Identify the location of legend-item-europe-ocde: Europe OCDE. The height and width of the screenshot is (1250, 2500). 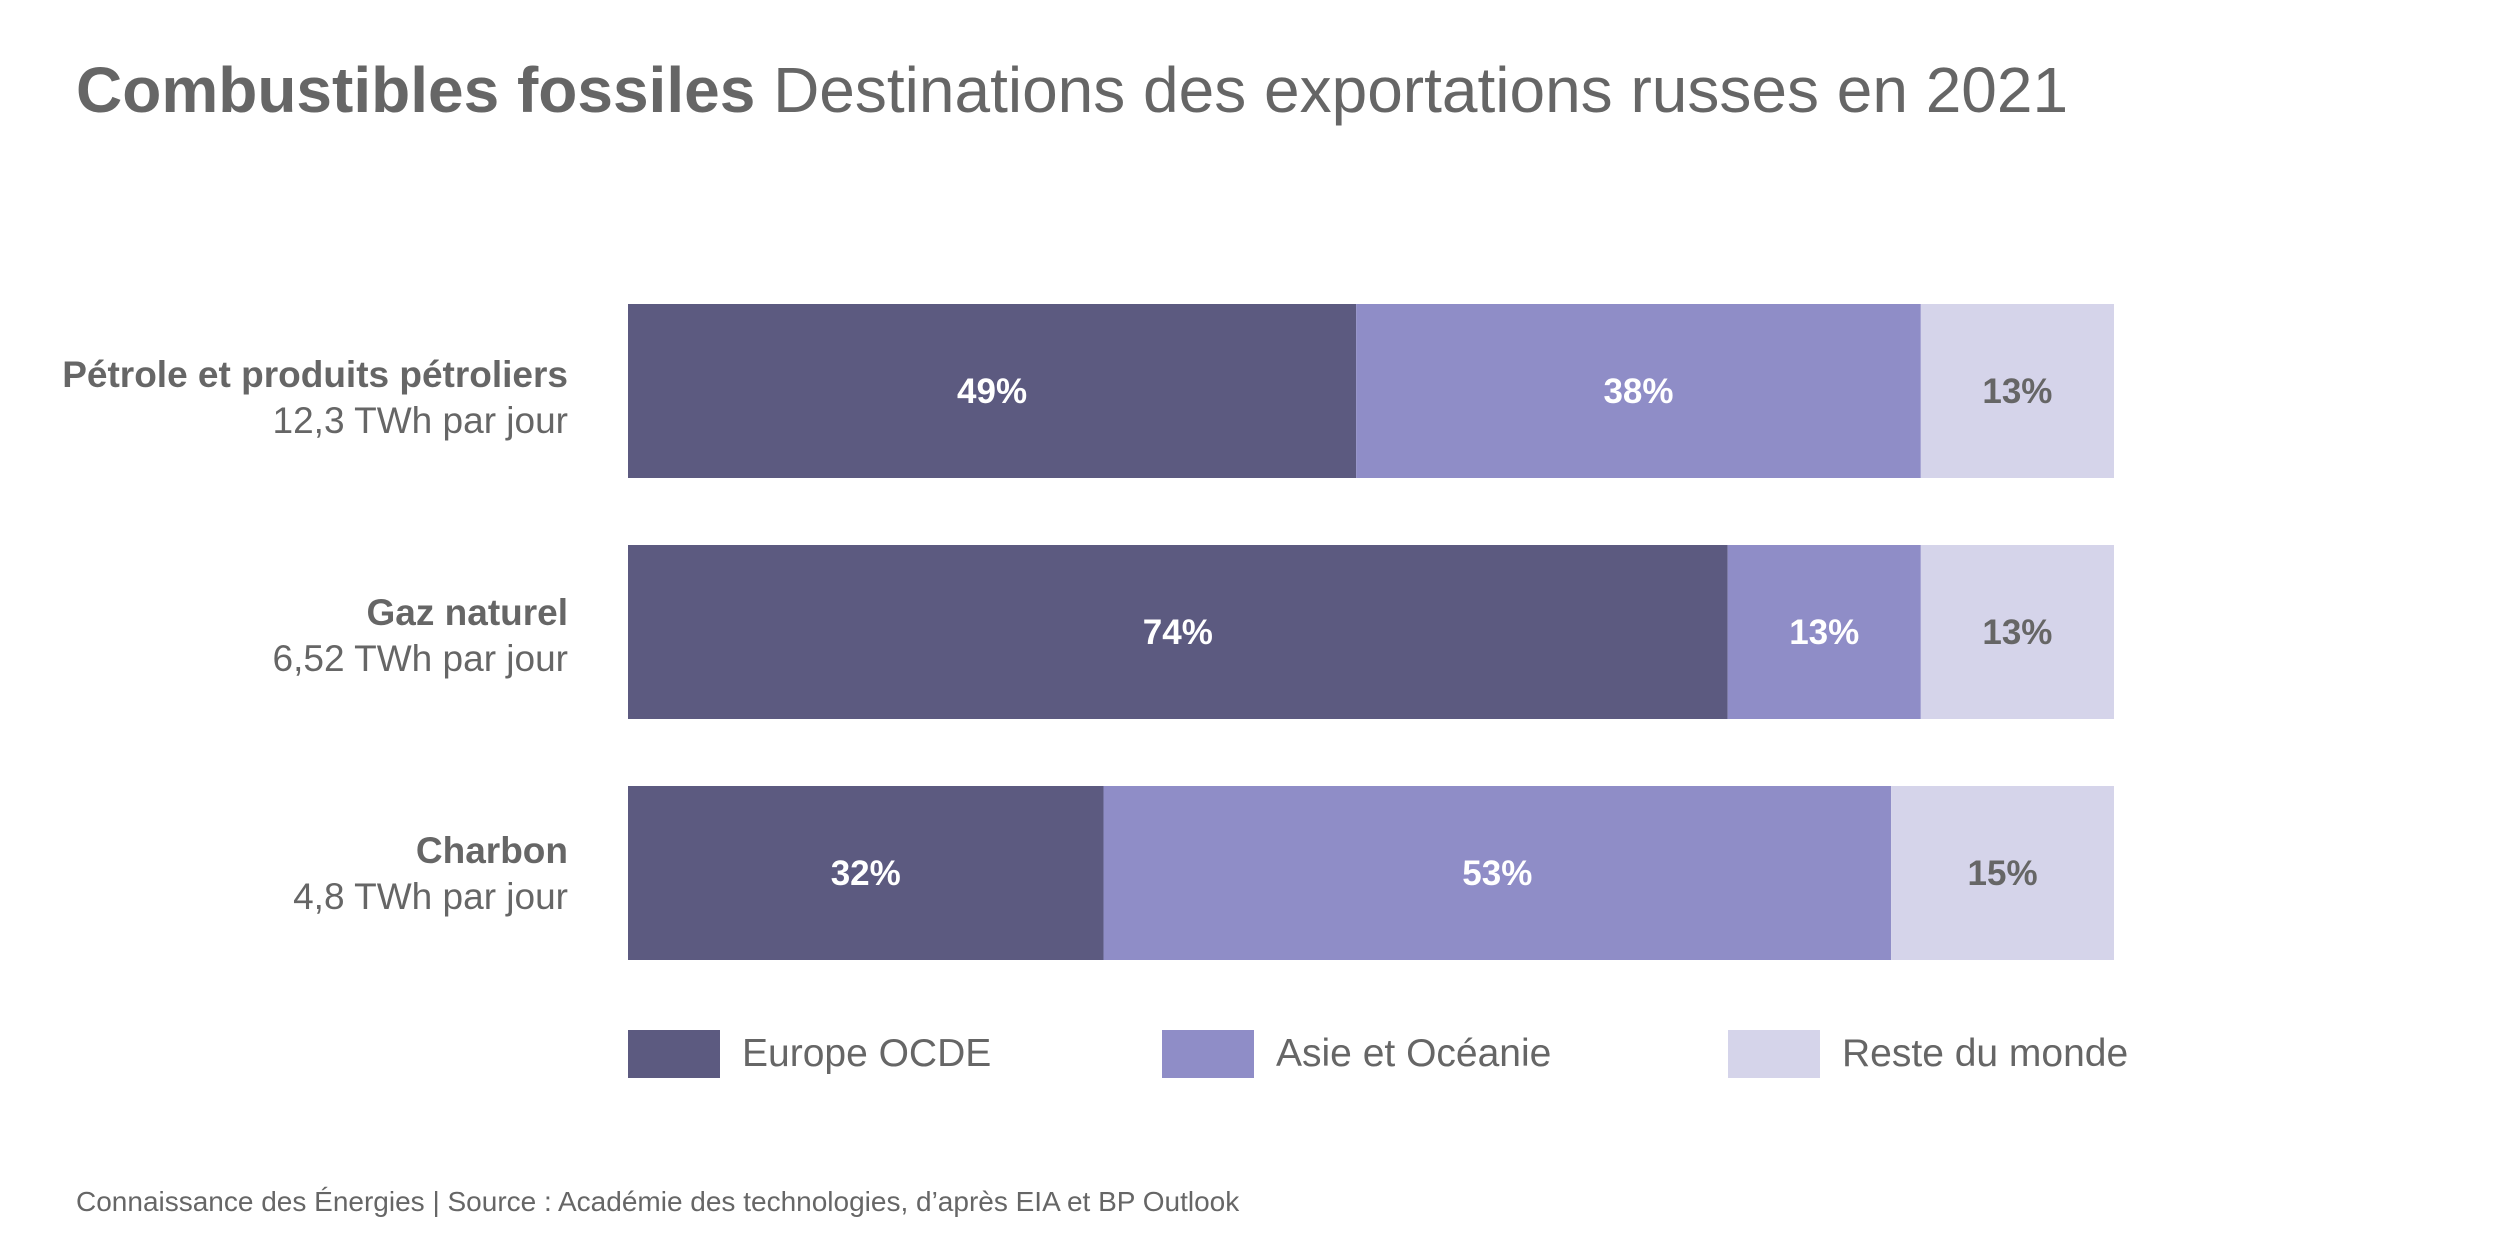
(809, 1054).